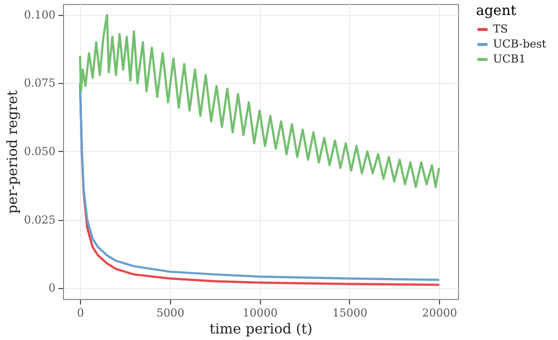 This screenshot has height=340, width=558. Describe the element at coordinates (261, 330) in the screenshot. I see `x-axis-title: time period (t)` at that location.